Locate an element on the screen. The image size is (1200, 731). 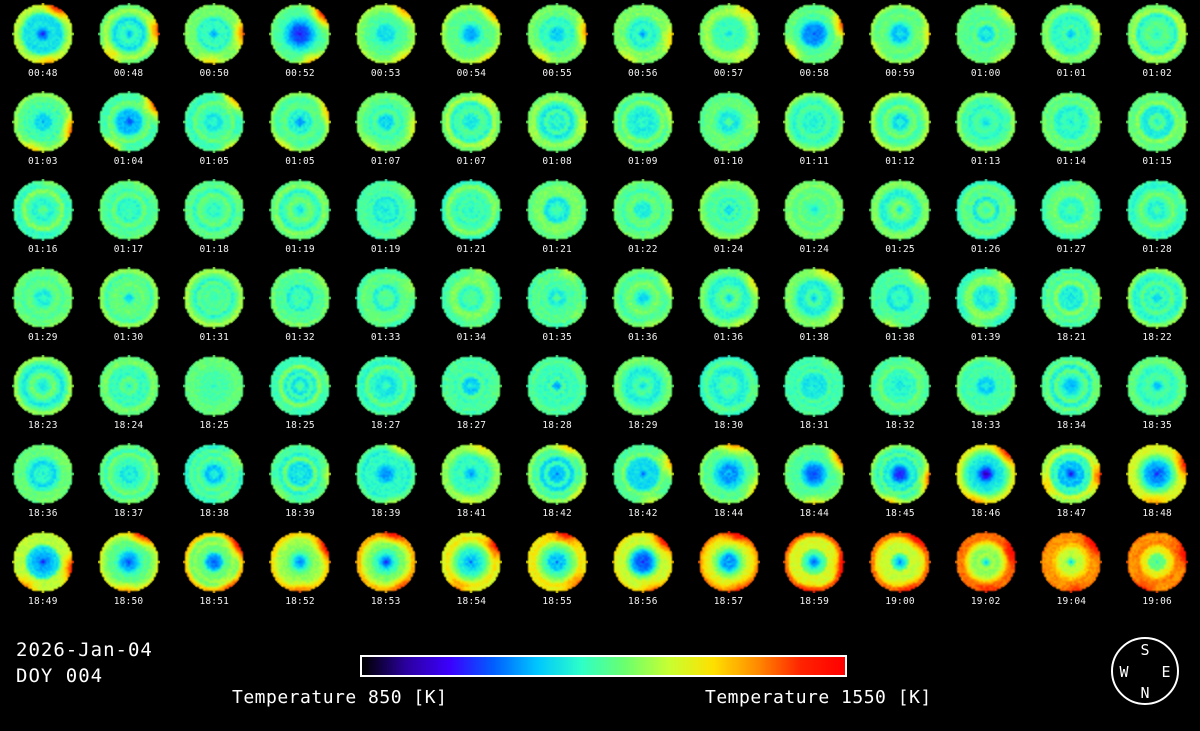
montage-frame: 00:57 is located at coordinates (729, 44).